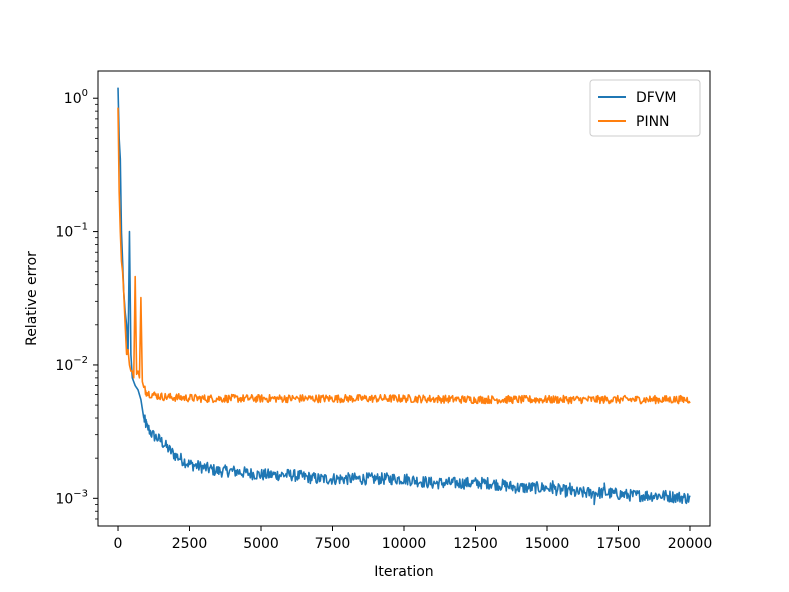  What do you see at coordinates (71, 231) in the screenshot?
I see `y-tick-label: 10⁻¹` at bounding box center [71, 231].